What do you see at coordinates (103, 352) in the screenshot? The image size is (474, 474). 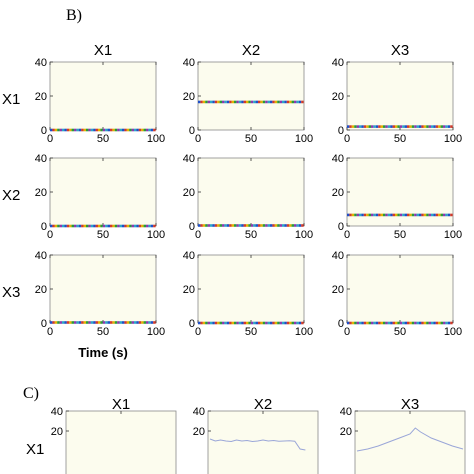 I see `x-axis-label: Time (s)` at bounding box center [103, 352].